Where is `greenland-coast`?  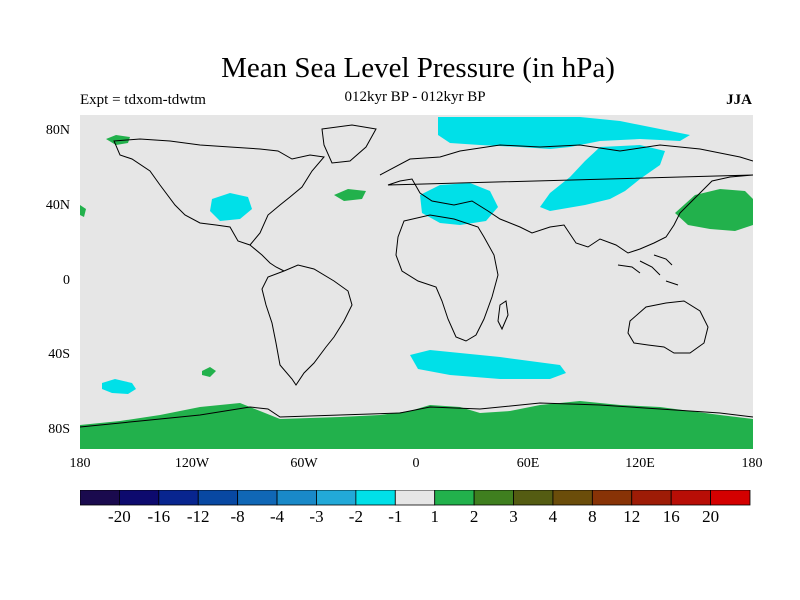 greenland-coast is located at coordinates (349, 144).